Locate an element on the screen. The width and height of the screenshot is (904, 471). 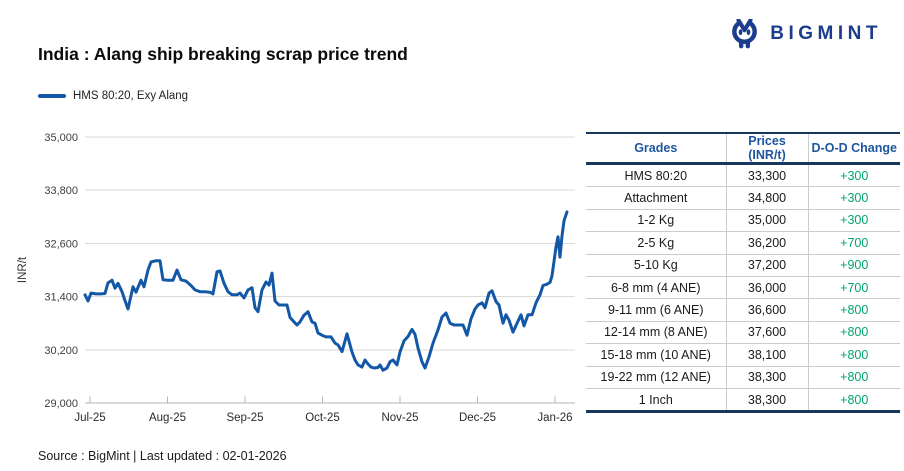
y-tick-label: 31,400 is located at coordinates (61, 298).